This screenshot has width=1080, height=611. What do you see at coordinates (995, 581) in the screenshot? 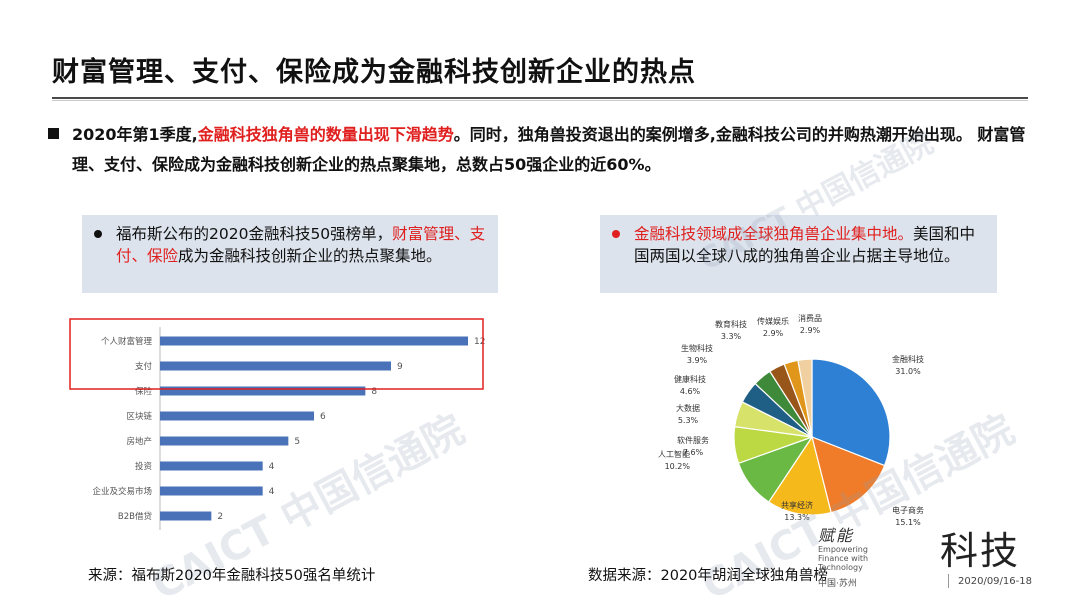
I see `event-date: 2020/09/16-18` at bounding box center [995, 581].